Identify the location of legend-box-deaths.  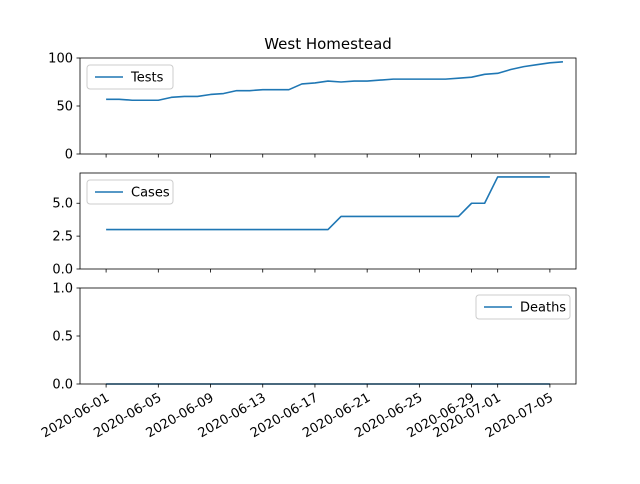
(523, 307).